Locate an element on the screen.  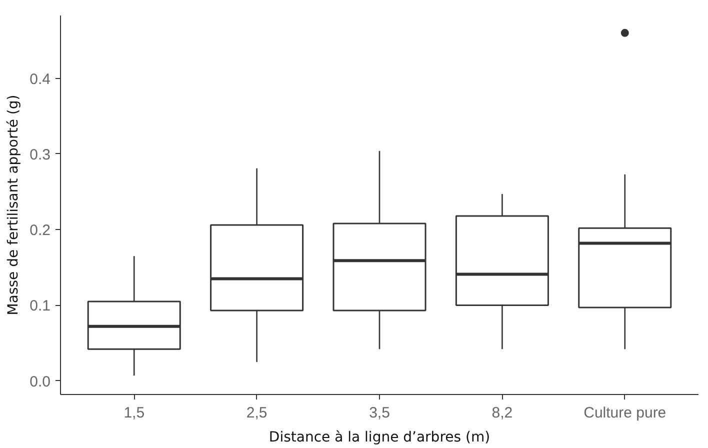
x-tick-label: 8,2 is located at coordinates (502, 413).